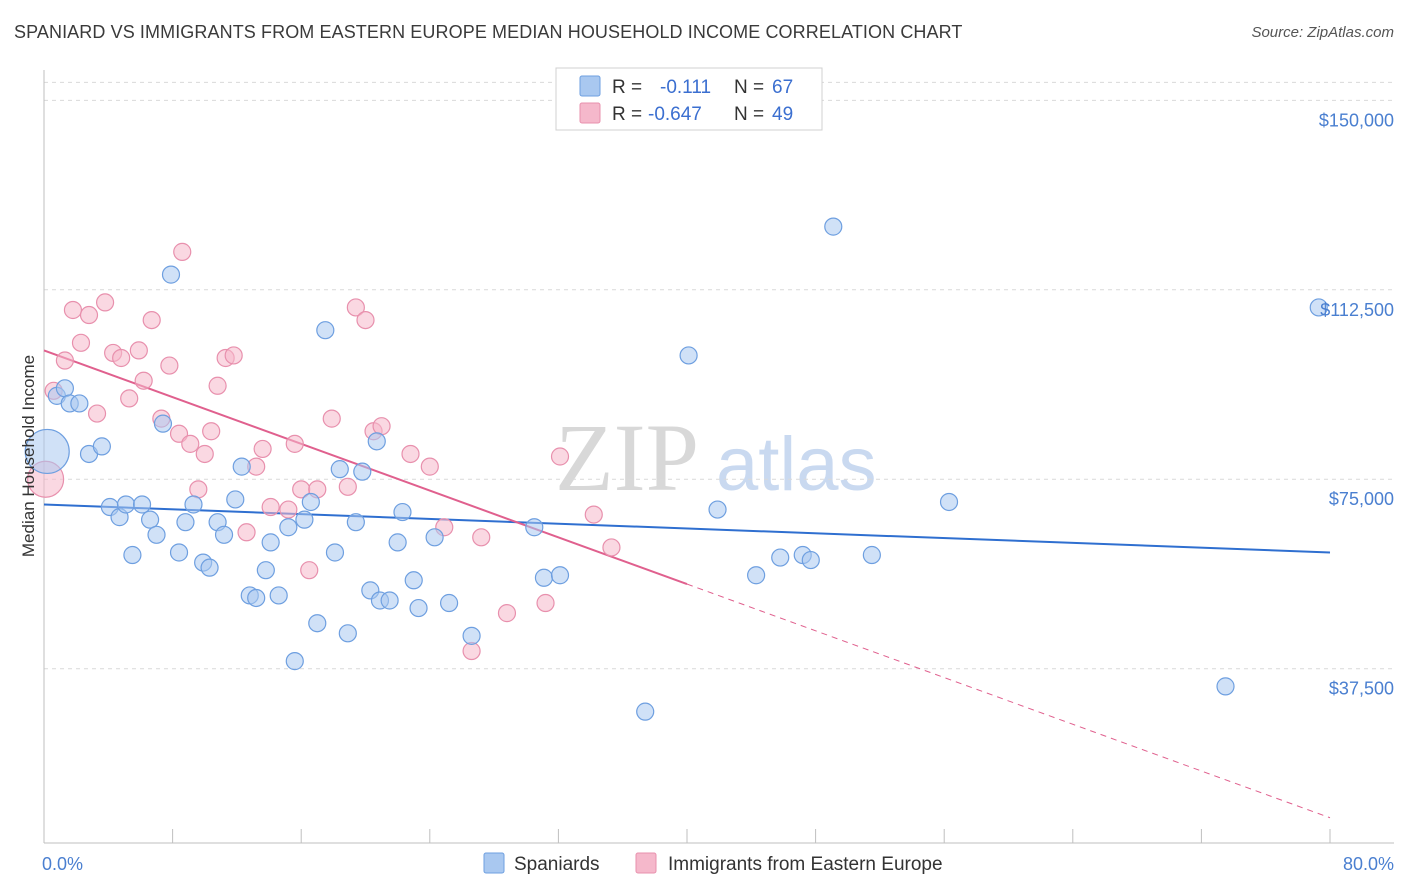 This screenshot has width=1406, height=892. I want to click on legend-r-value-1: -0.111, so click(685, 87).